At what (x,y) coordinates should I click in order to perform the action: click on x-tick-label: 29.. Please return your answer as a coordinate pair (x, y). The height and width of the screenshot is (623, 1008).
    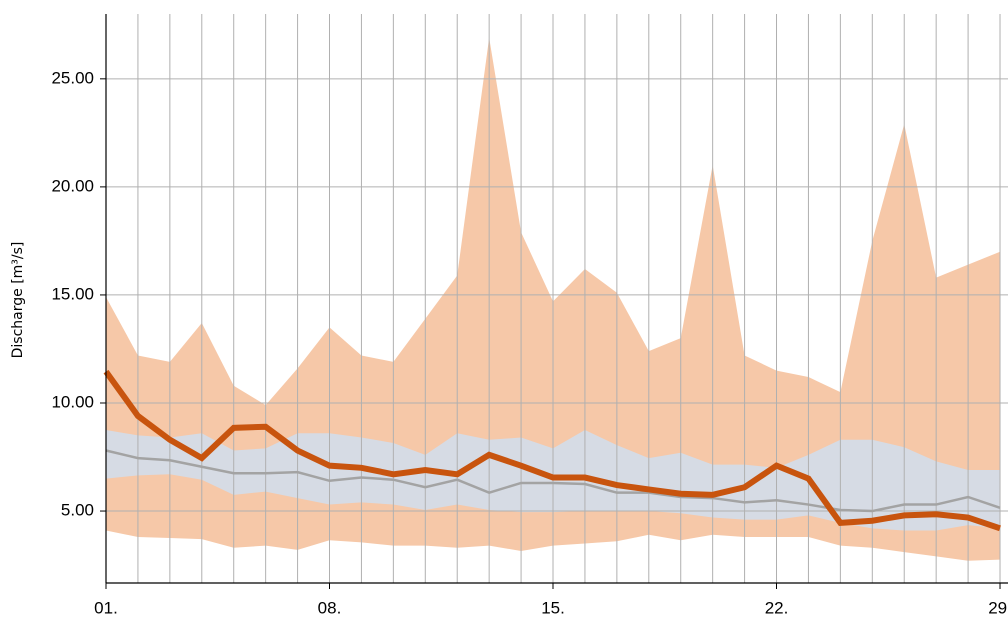
    Looking at the image, I should click on (998, 607).